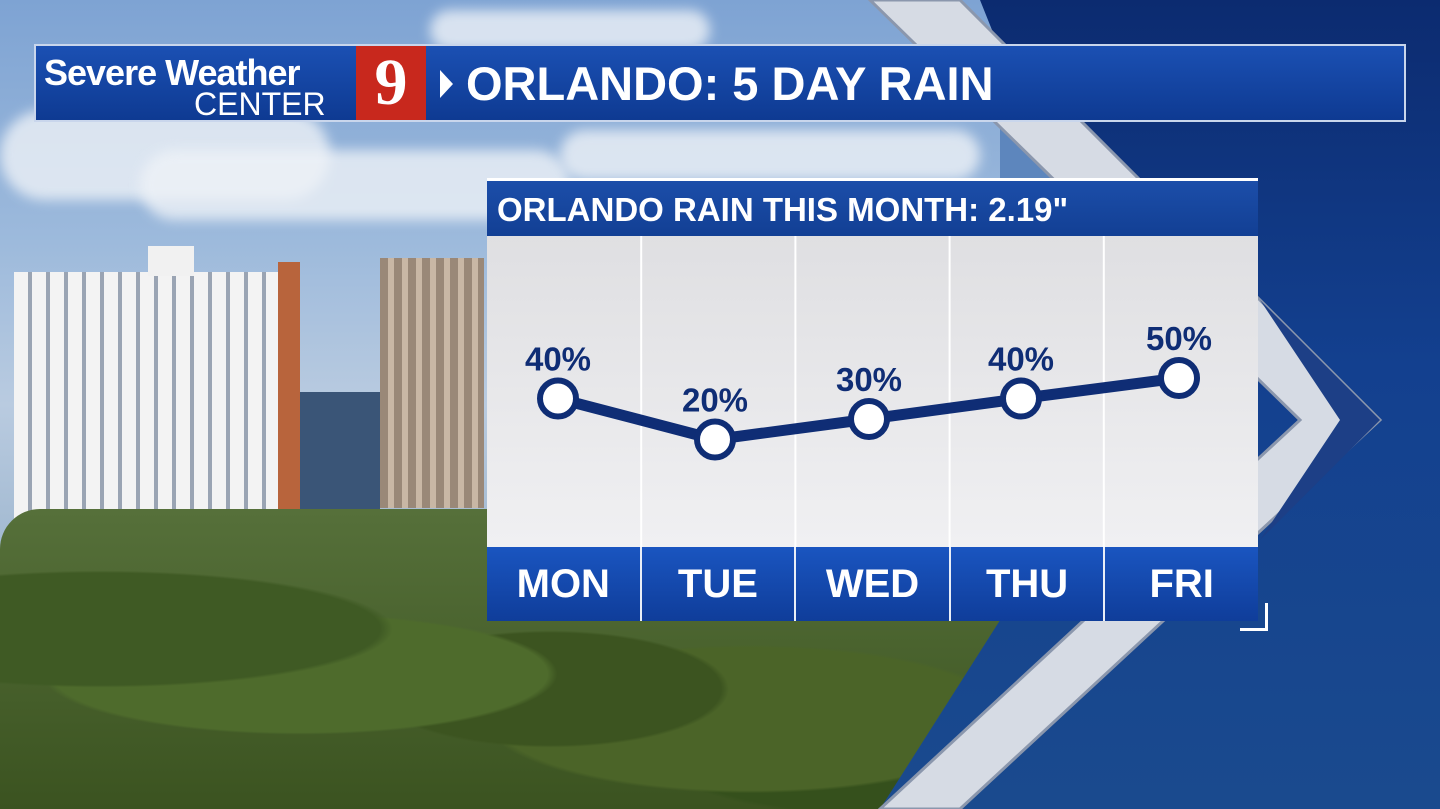 This screenshot has height=809, width=1440. What do you see at coordinates (1179, 378) in the screenshot?
I see `data-point-fri` at bounding box center [1179, 378].